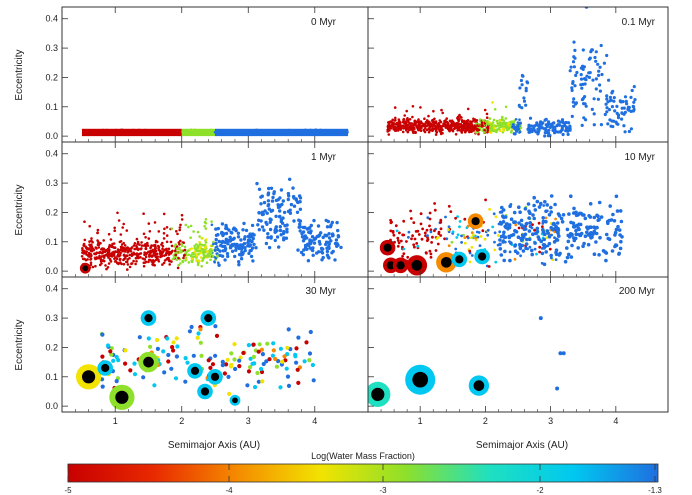 The height and width of the screenshot is (495, 692). Describe the element at coordinates (467, 361) in the screenshot. I see `plot-area` at that location.